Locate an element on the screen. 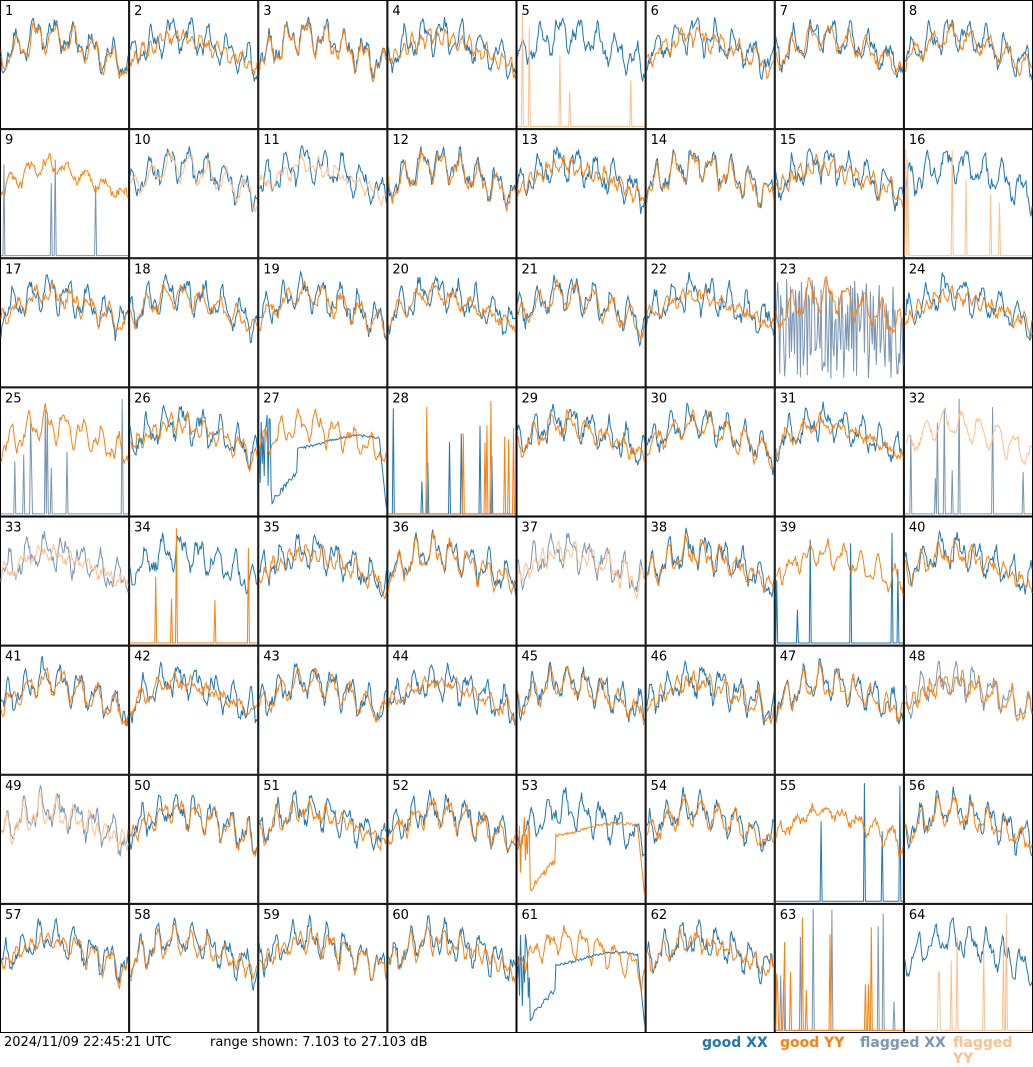 This screenshot has width=1033, height=1067. panel-number: 4 is located at coordinates (396, 11).